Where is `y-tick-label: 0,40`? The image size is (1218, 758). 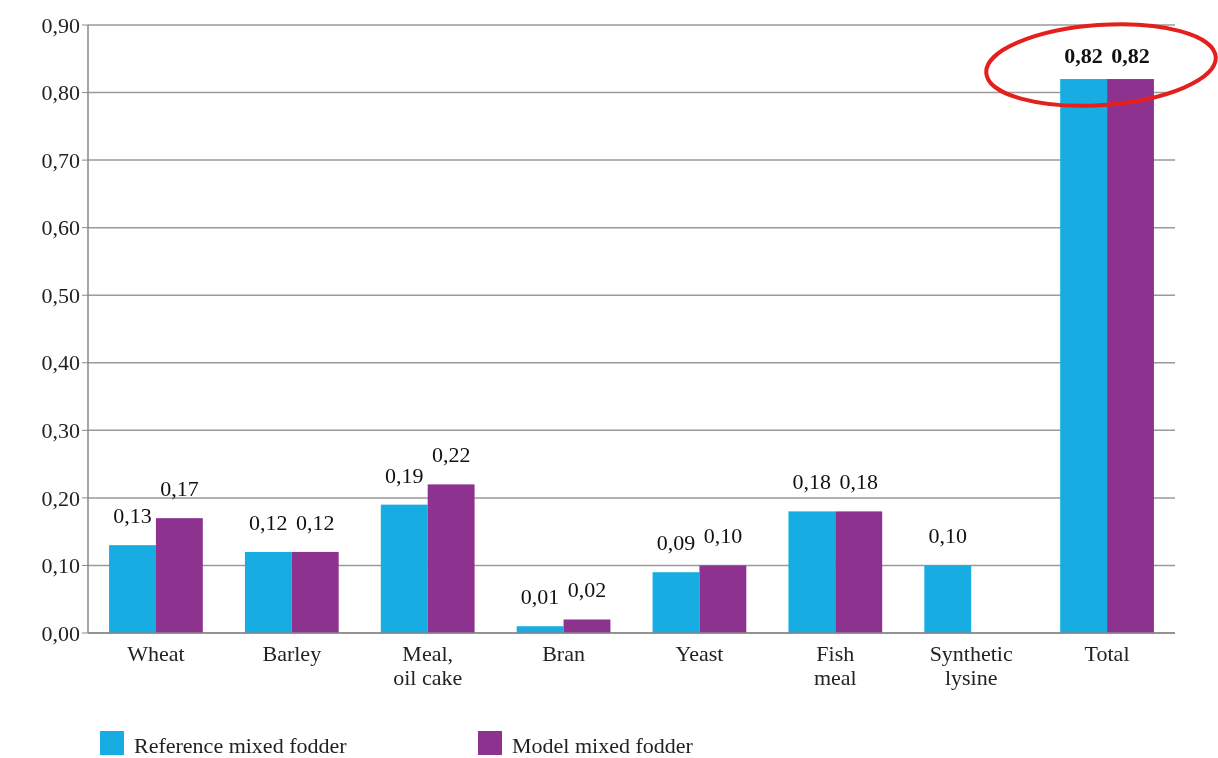
y-tick-label: 0,40 is located at coordinates (60, 363).